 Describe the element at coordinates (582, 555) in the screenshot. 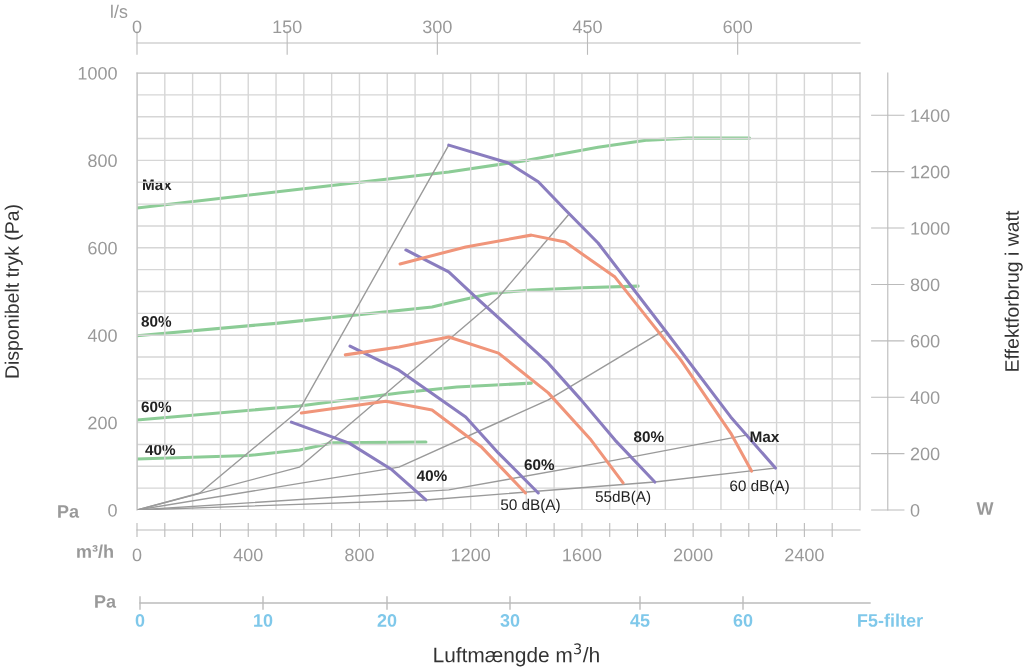

I see `x-tick-label: 1600` at that location.